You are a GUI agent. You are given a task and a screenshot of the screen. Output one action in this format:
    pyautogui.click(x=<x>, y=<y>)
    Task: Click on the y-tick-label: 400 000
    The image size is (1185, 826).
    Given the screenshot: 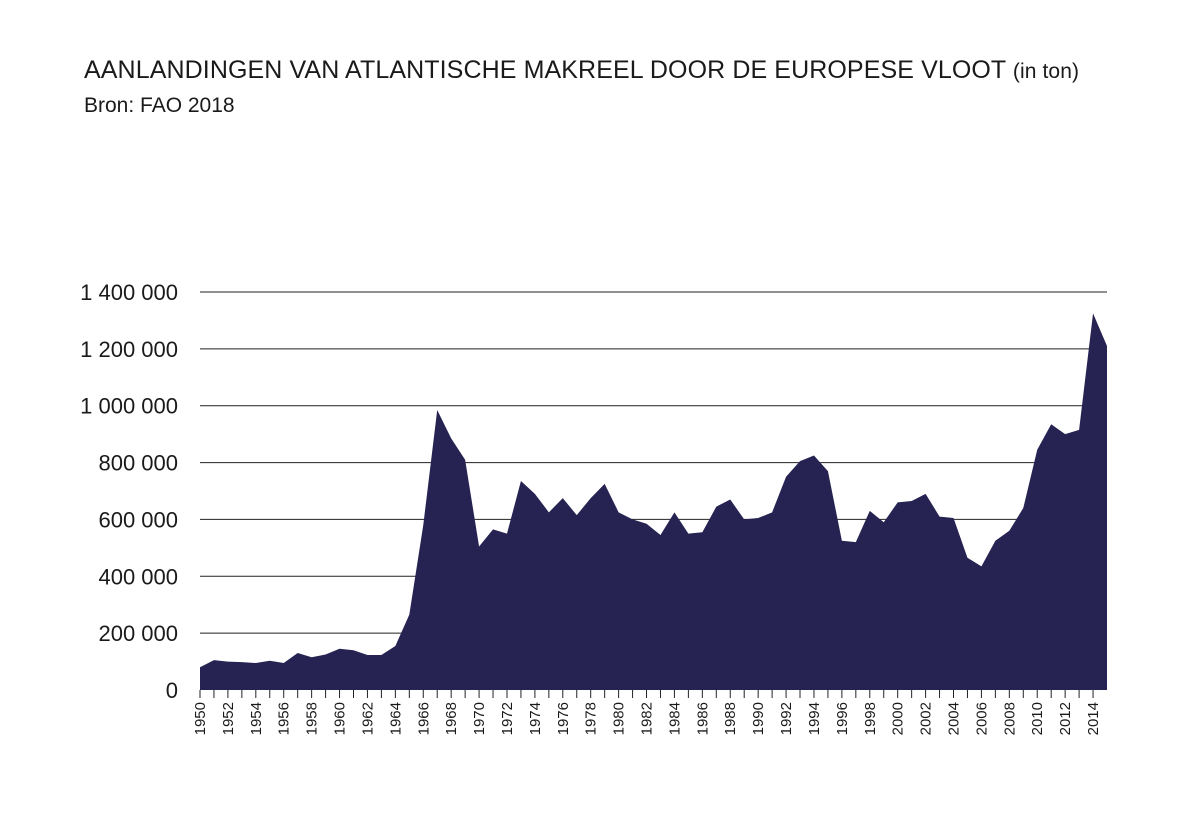 What is the action you would take?
    pyautogui.click(x=138, y=576)
    